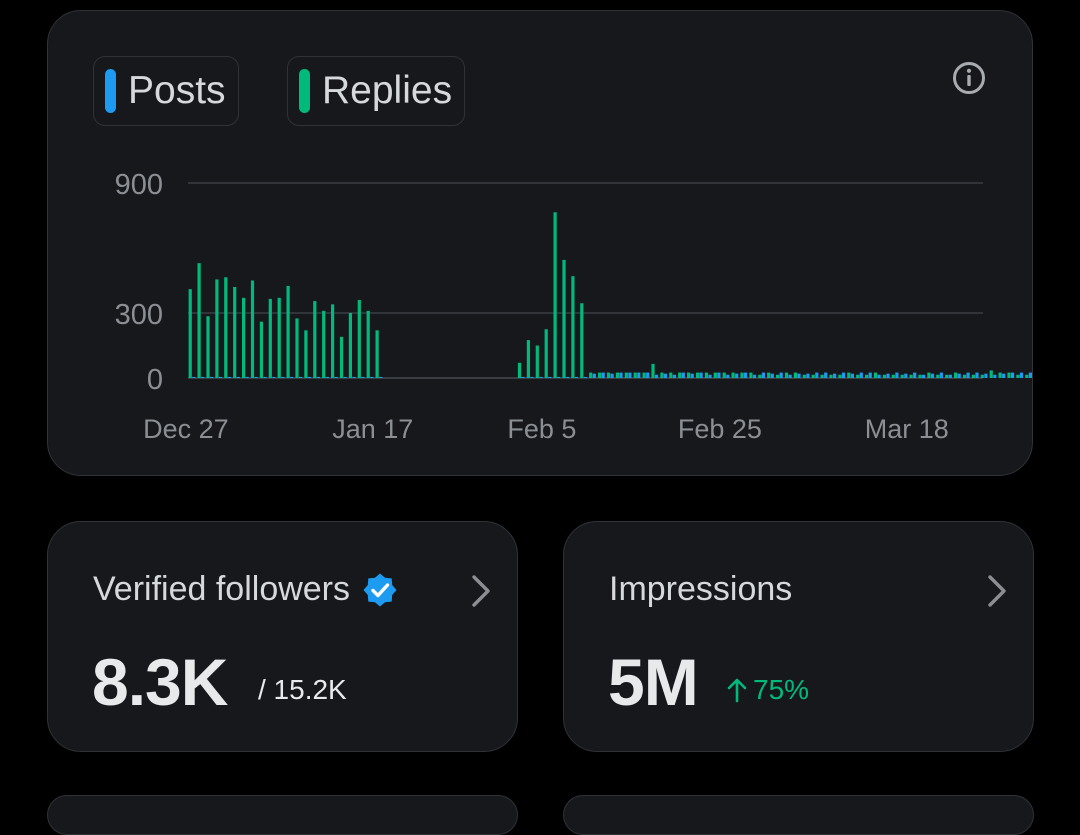  Describe the element at coordinates (166, 91) in the screenshot. I see `legend-posts-toggle: Posts` at that location.